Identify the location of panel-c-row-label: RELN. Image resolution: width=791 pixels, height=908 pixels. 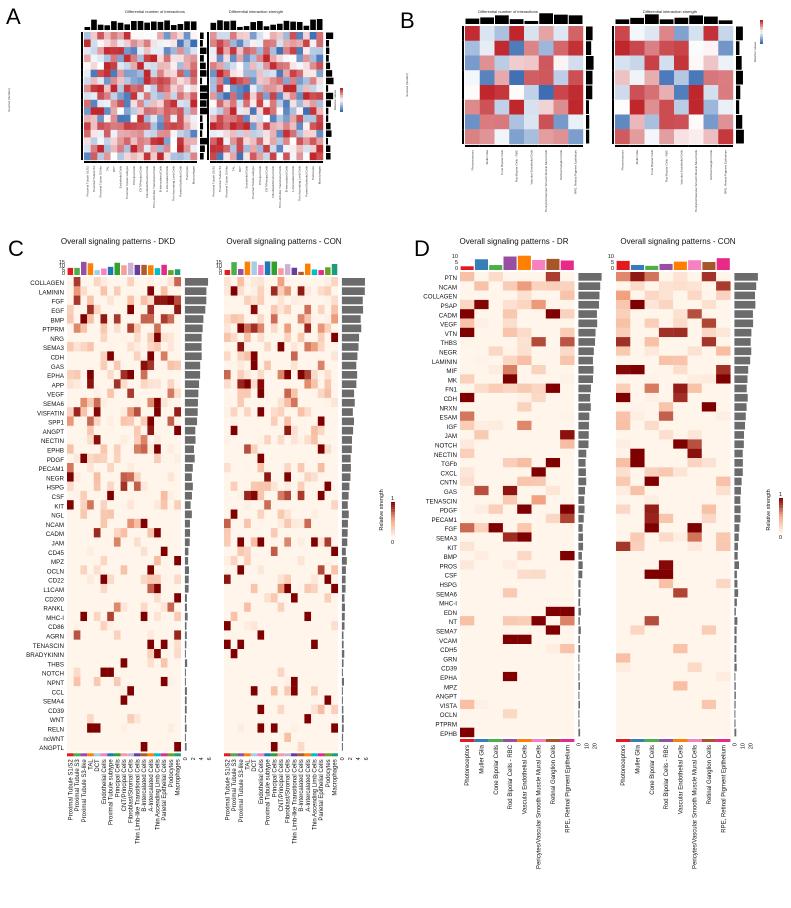
(55, 730).